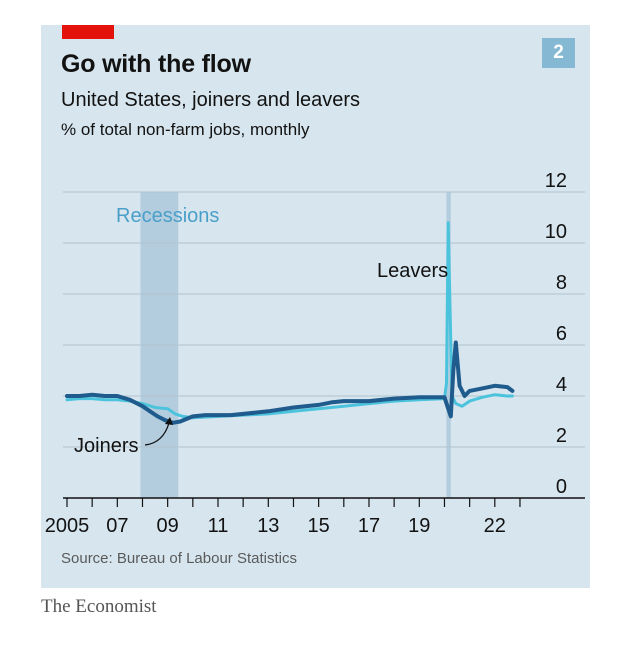 This screenshot has width=627, height=648. What do you see at coordinates (169, 421) in the screenshot?
I see `joiners-pointer-arrowhead` at bounding box center [169, 421].